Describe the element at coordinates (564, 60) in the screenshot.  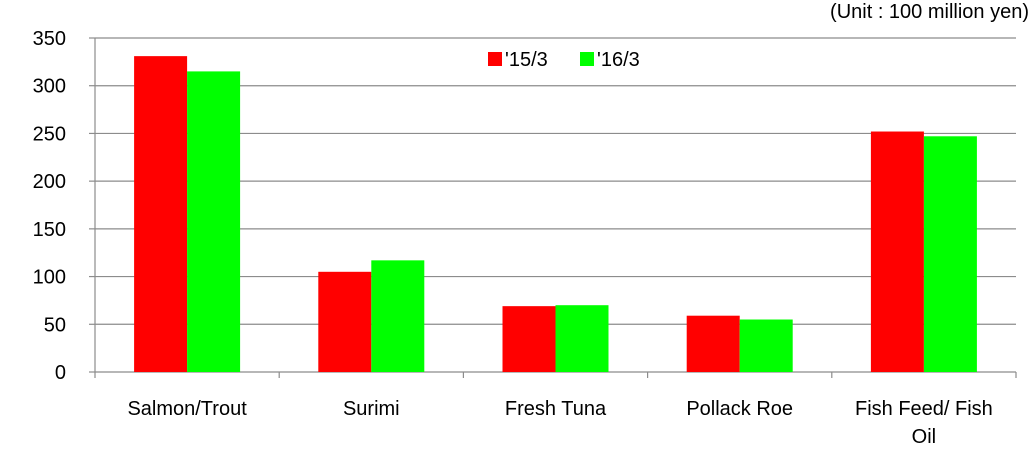
I see `legend: '15/3 '16/3` at that location.